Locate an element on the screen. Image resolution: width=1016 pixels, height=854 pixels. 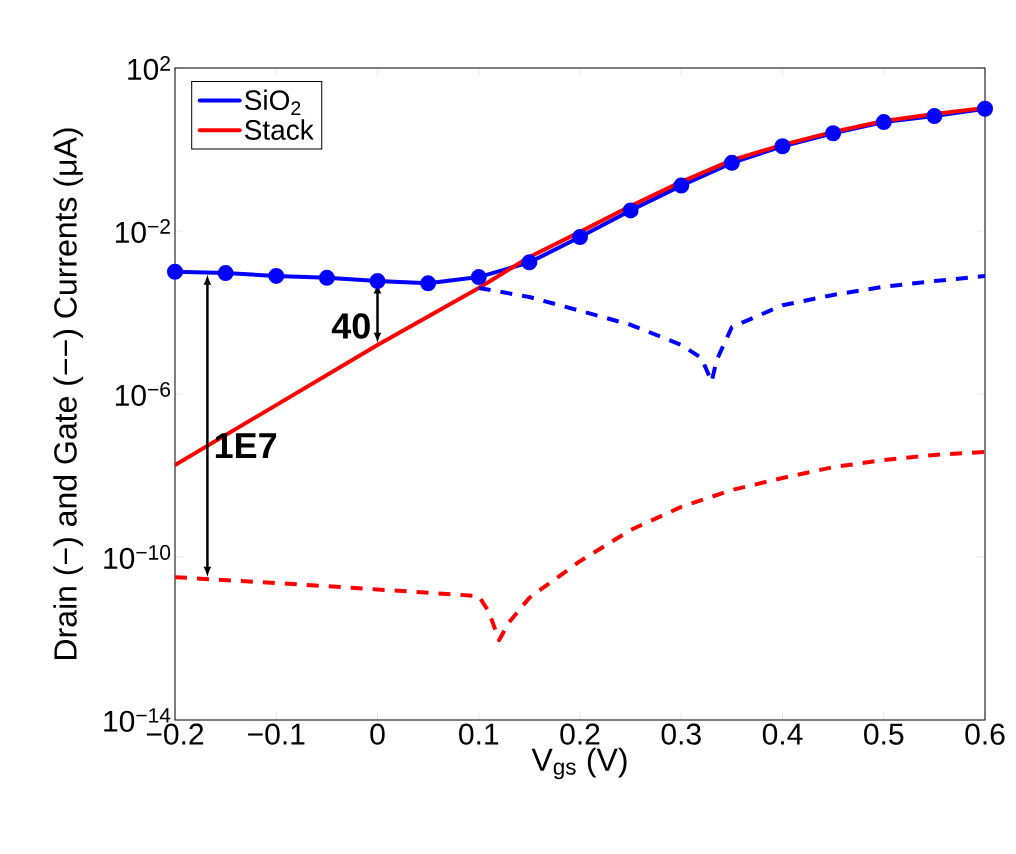
y-tick-label: 10$^{−6}$ is located at coordinates (143, 394).